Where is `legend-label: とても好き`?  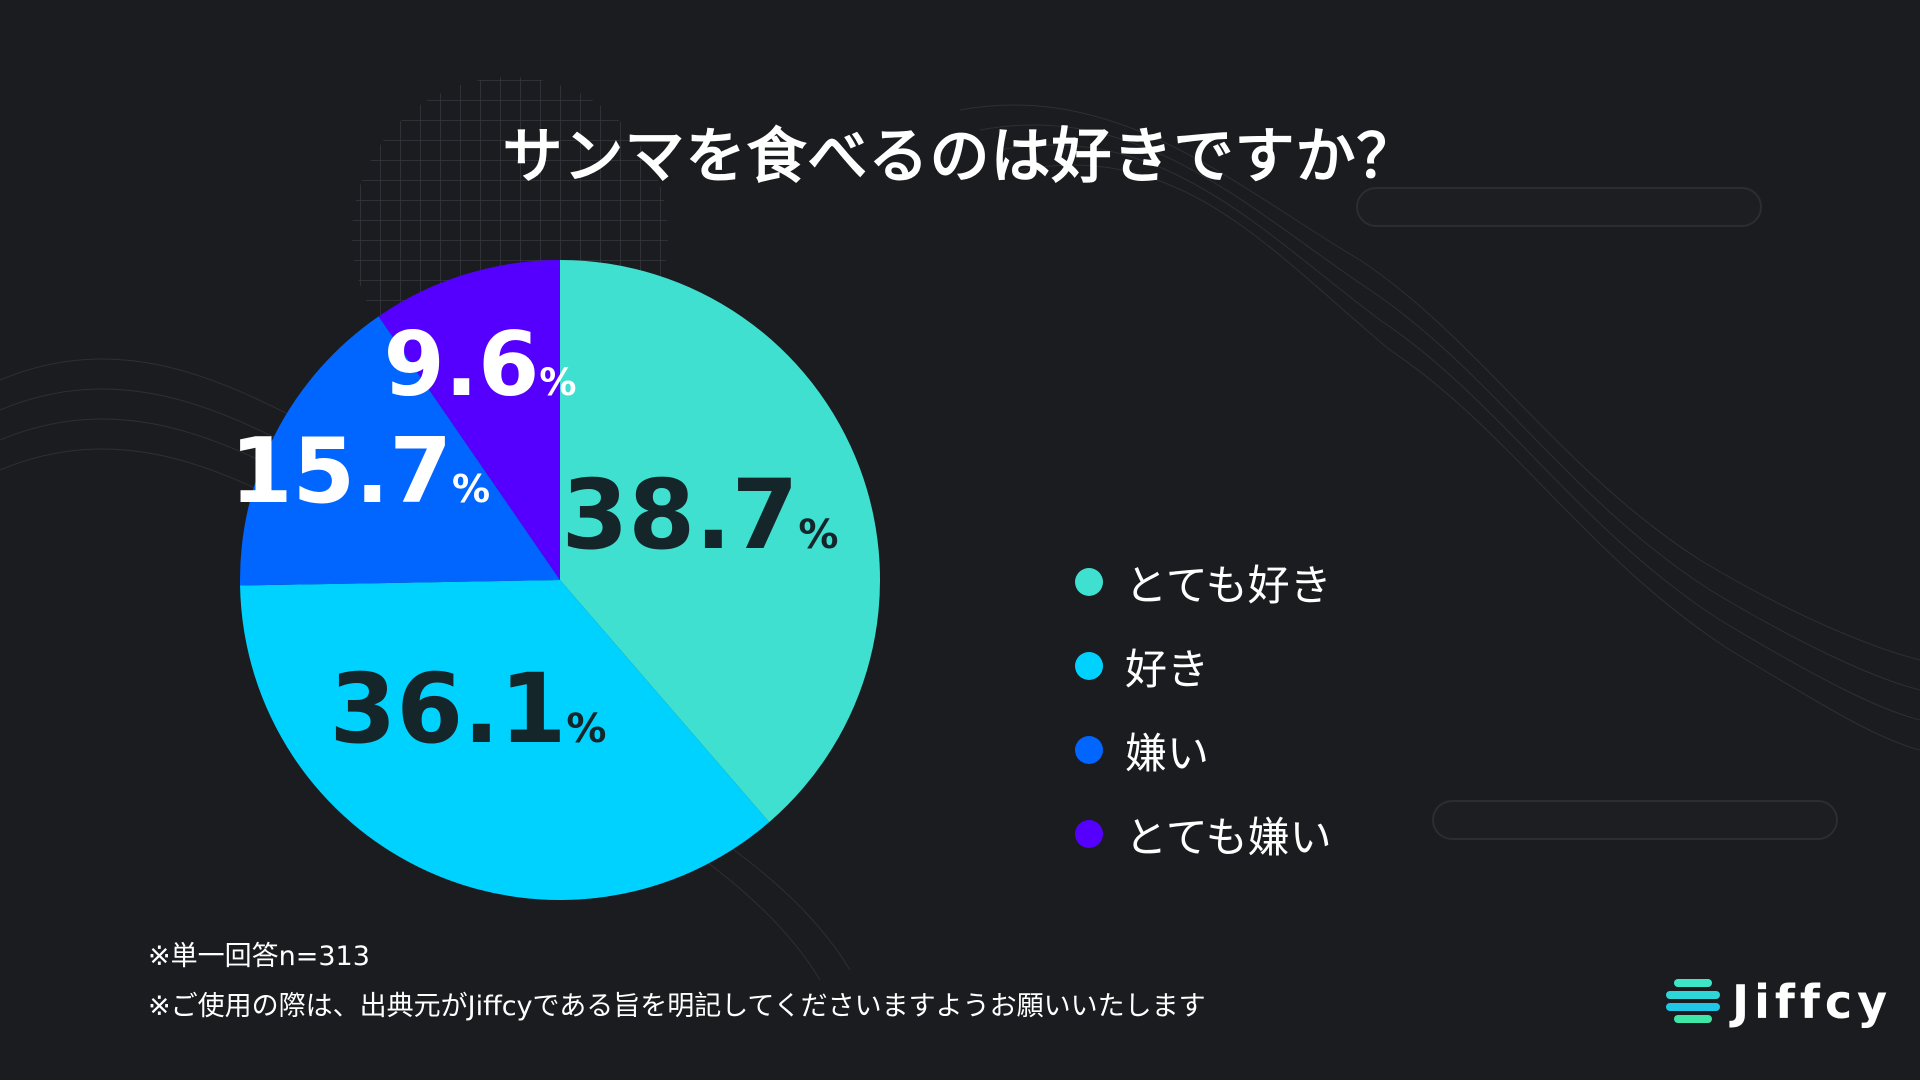 legend-label: とても好き is located at coordinates (1228, 585).